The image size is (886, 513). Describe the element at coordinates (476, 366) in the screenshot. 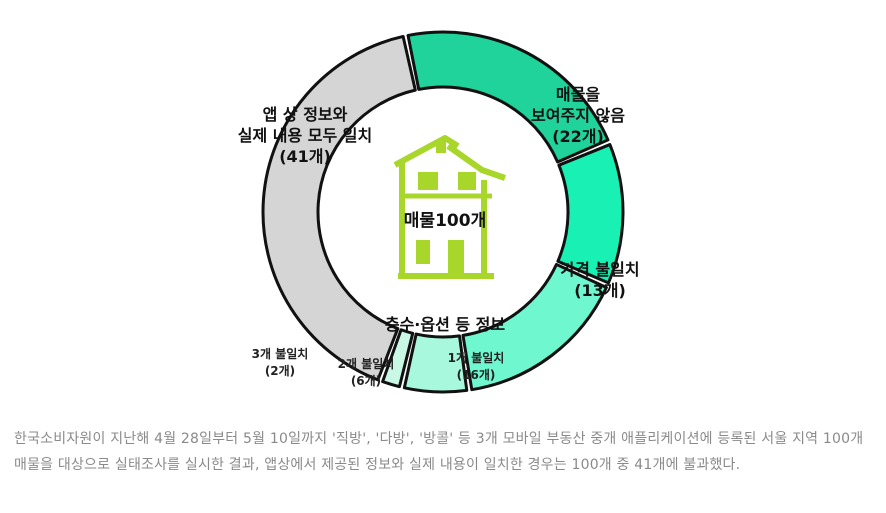

I see `segment-label: 1개 불일치 (16개)` at that location.